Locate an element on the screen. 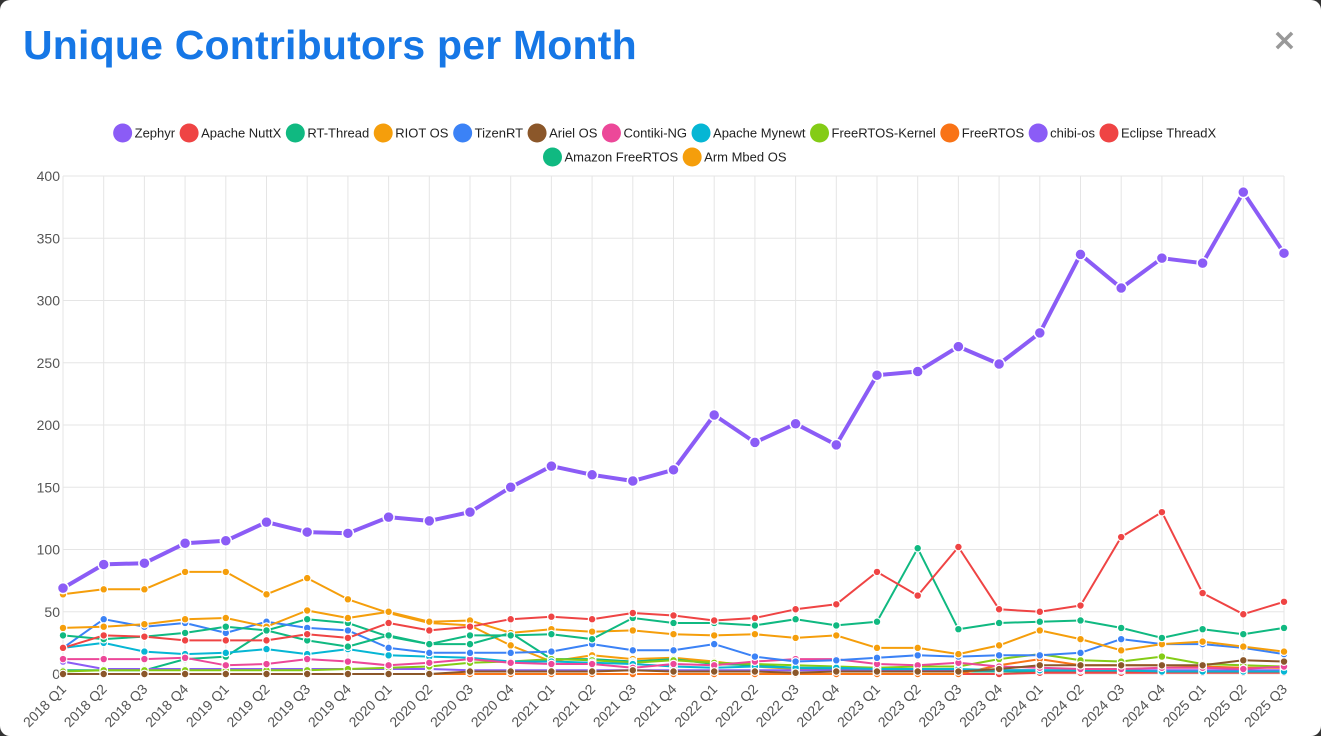 Image resolution: width=1321 pixels, height=736 pixels. legend-item-contiki-ng: Contiki-NG is located at coordinates (644, 133).